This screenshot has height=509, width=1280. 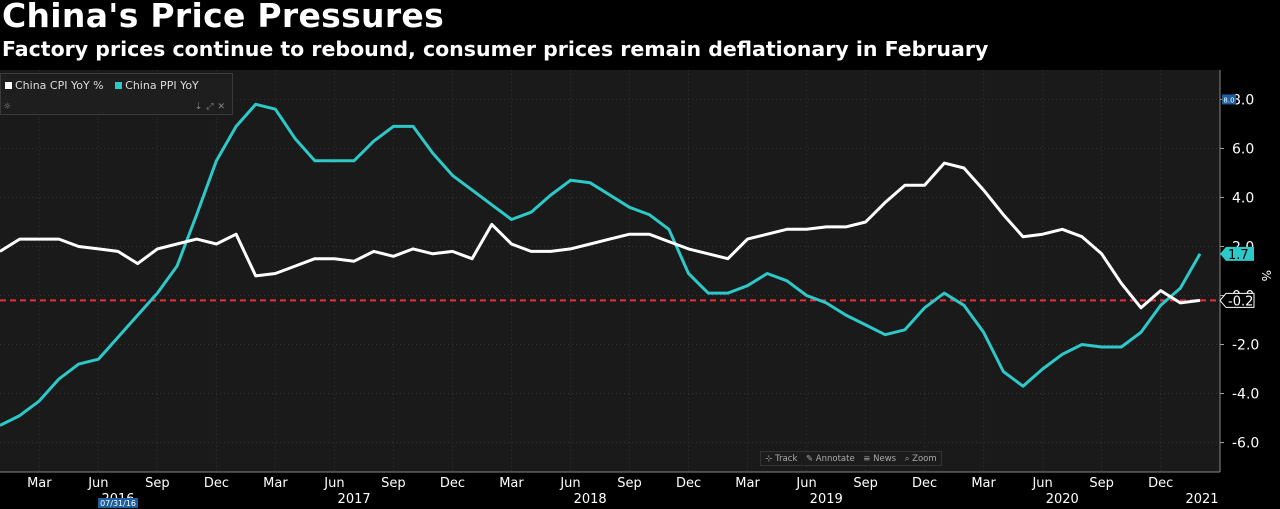 I want to click on end-label-ppi: 1.7, so click(x=1237, y=254).